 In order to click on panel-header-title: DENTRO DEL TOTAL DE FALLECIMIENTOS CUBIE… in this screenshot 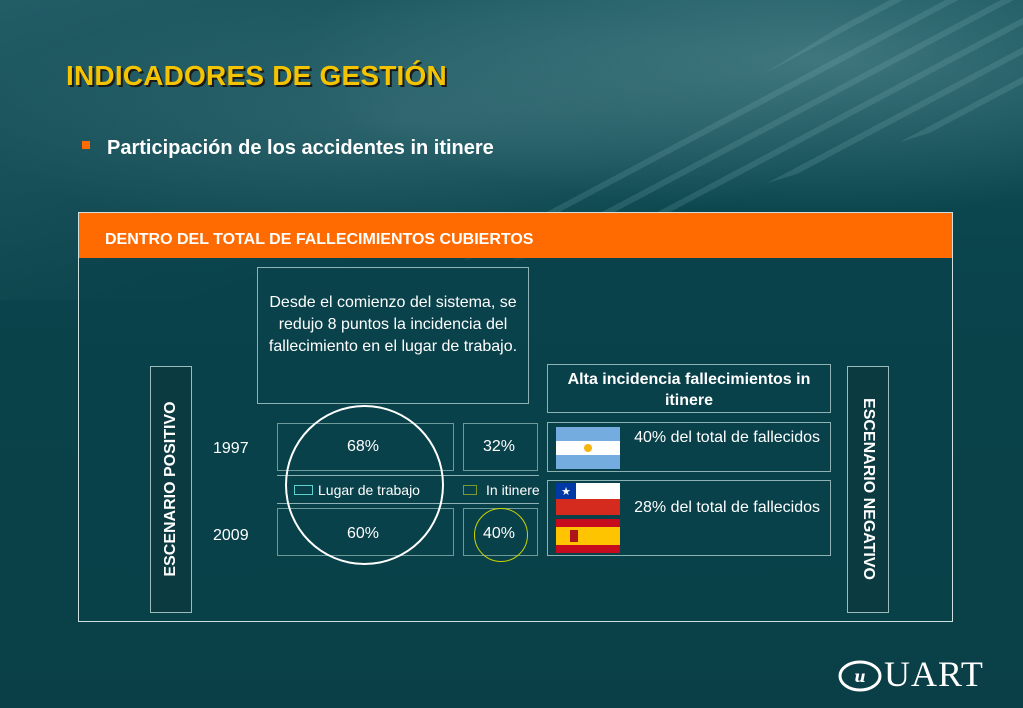, I will do `click(319, 239)`.